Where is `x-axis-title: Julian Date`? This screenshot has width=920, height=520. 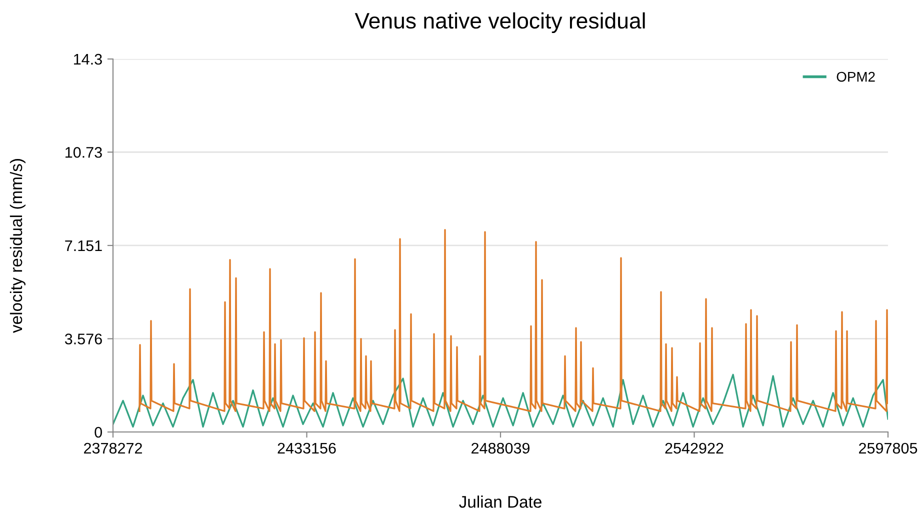
x-axis-title: Julian Date is located at coordinates (500, 502).